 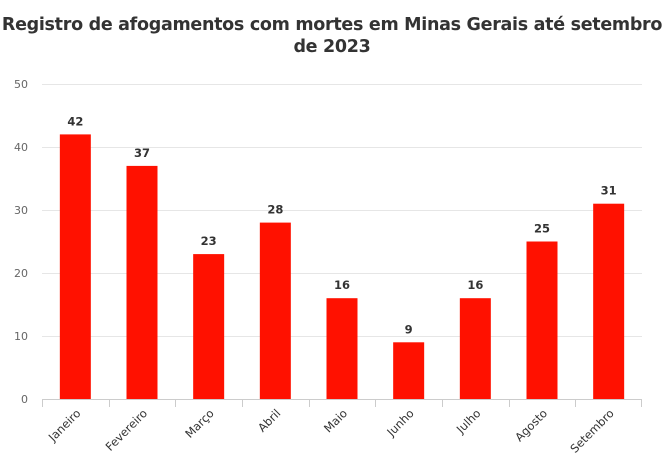 I want to click on bar-fevereiro, so click(x=142, y=282).